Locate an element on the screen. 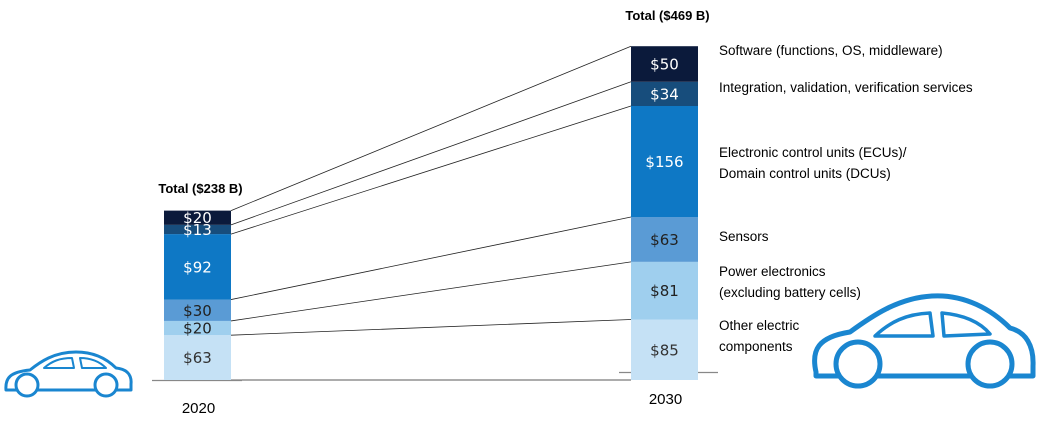  legend-label-3-1: Domain control units (DCUs) is located at coordinates (805, 173).